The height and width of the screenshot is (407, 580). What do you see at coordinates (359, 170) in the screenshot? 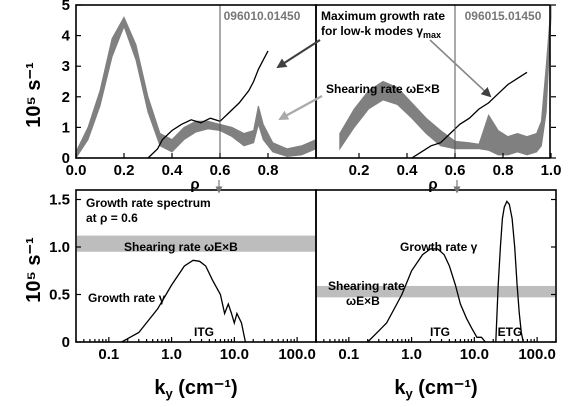
I see `x-tick-label-top-right-0: 0.2` at bounding box center [359, 170].